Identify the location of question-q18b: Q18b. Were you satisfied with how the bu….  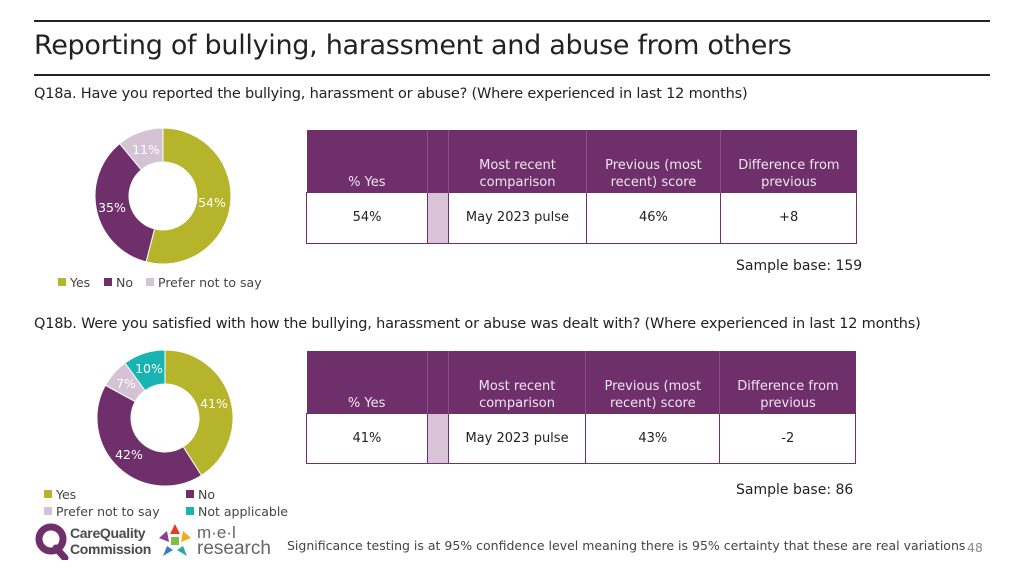
(477, 324).